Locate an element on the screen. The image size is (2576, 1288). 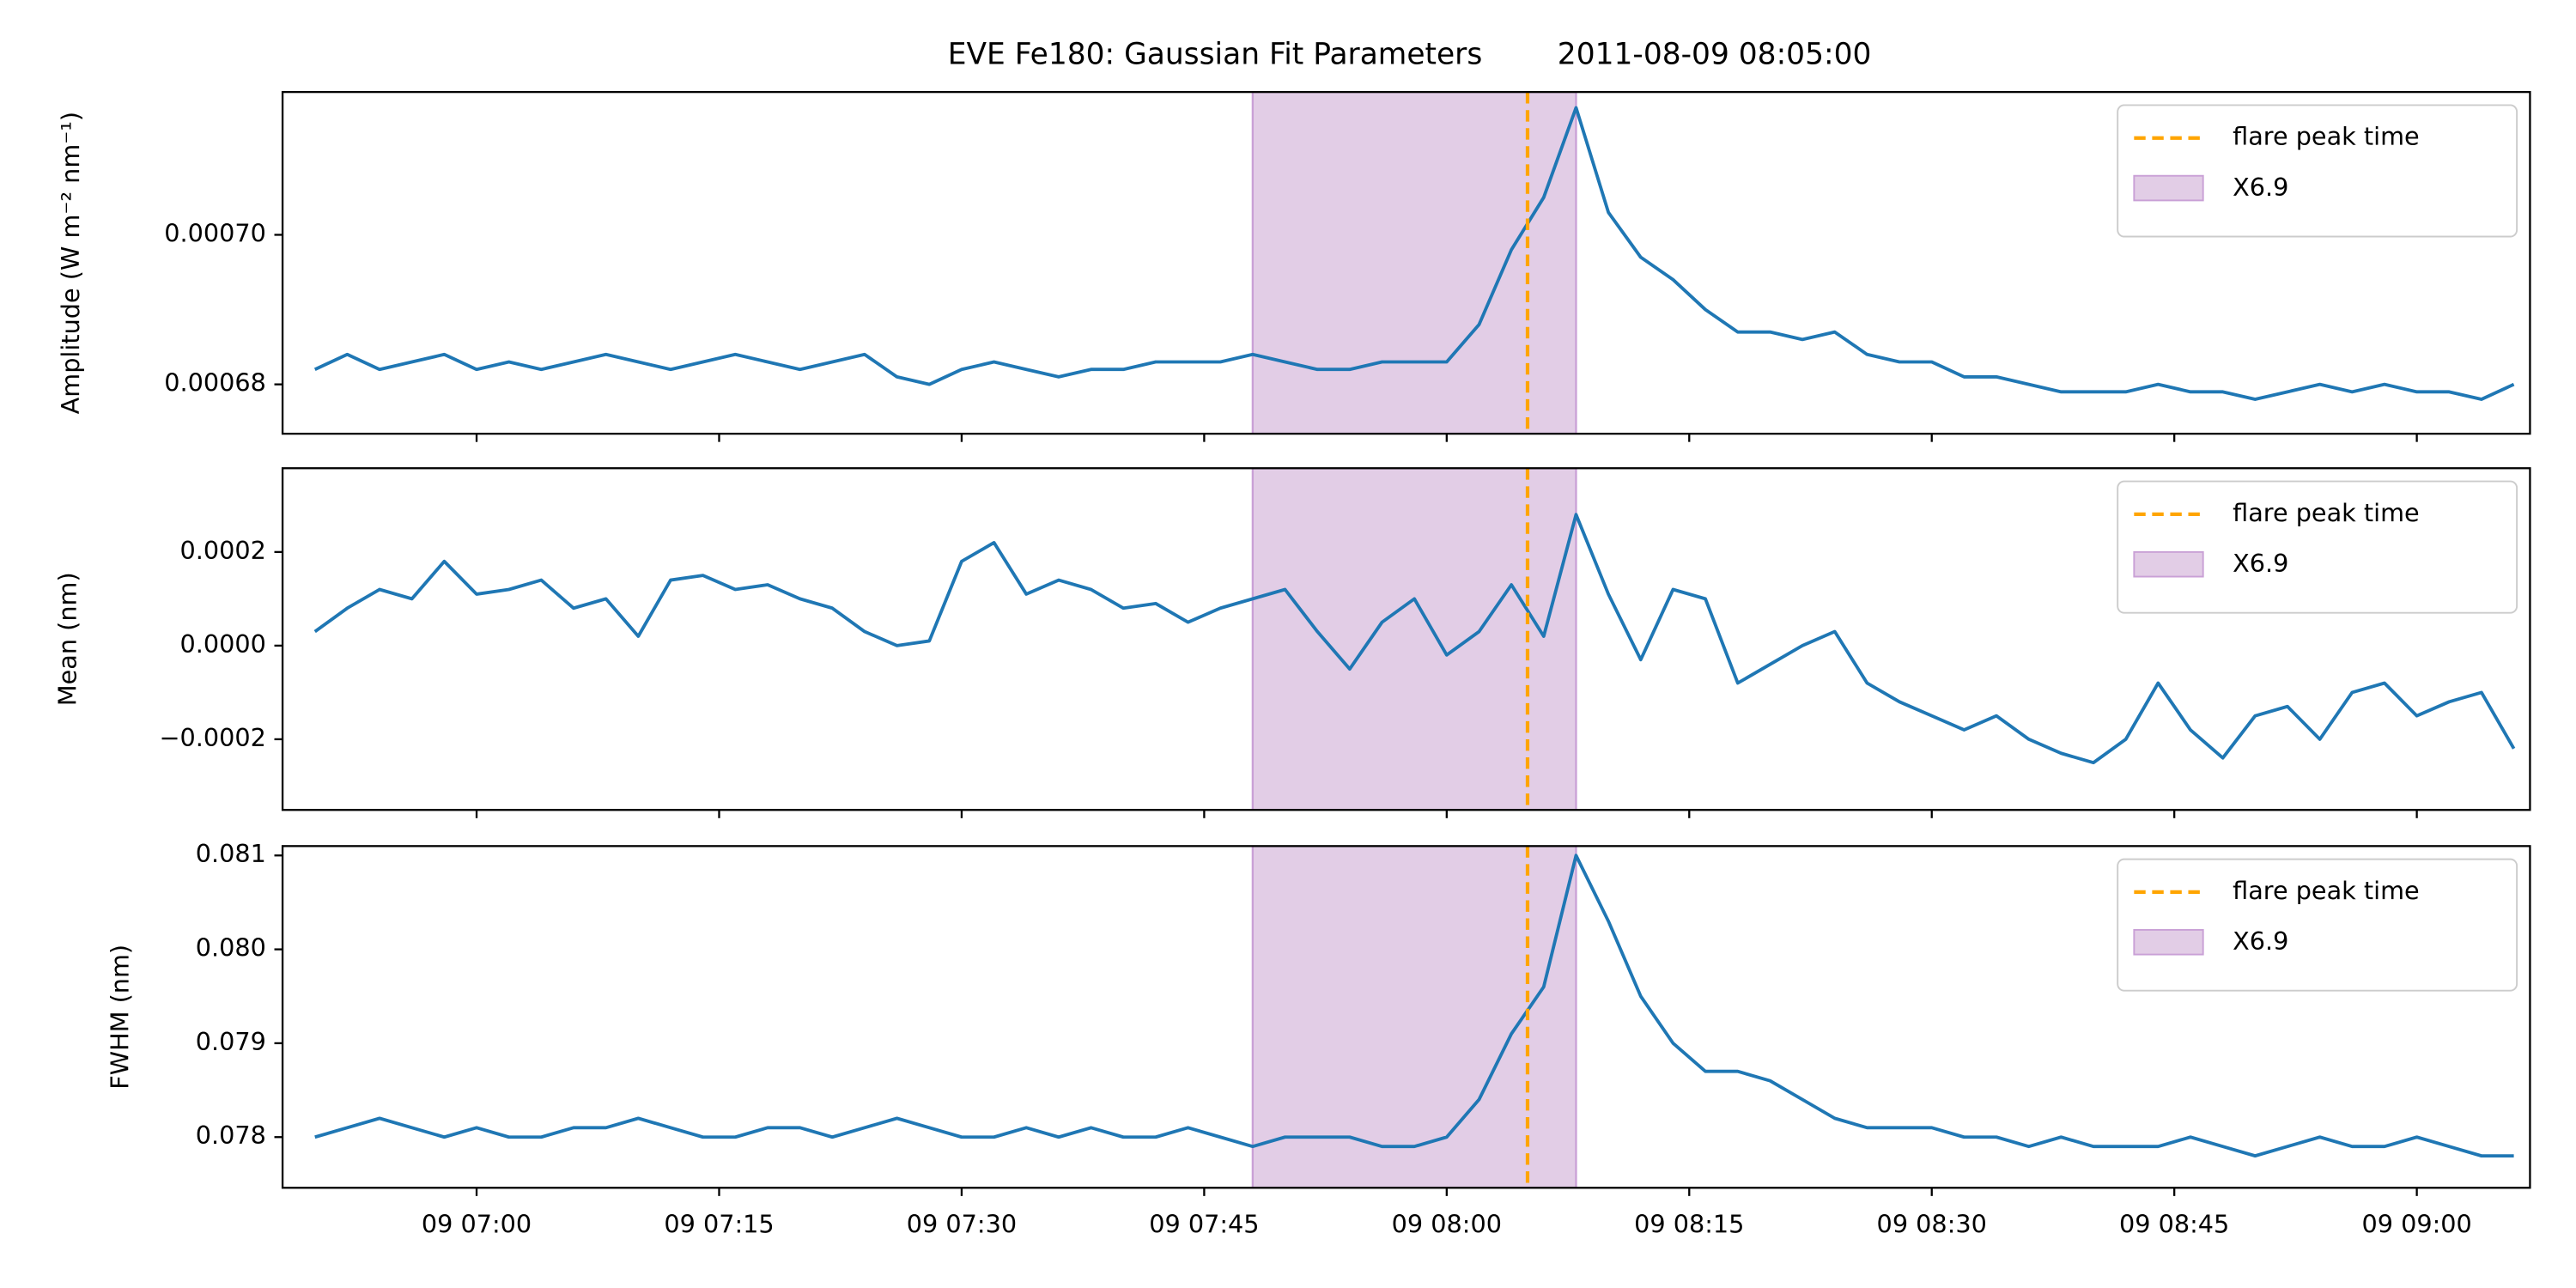
y-tick-label: 0.081 is located at coordinates (231, 854).